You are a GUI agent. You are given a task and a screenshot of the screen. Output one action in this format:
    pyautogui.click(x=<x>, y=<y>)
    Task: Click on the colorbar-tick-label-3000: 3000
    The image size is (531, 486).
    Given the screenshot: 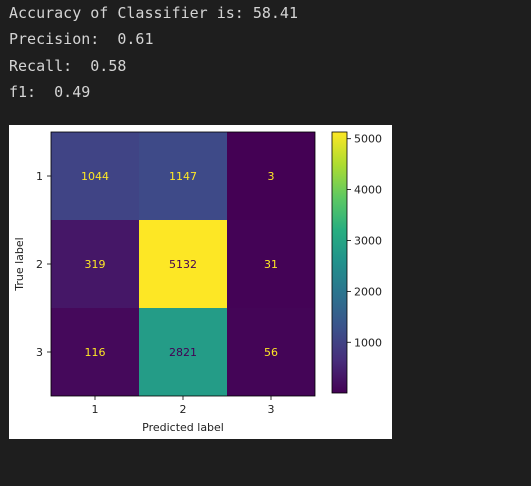 What is the action you would take?
    pyautogui.click(x=368, y=240)
    